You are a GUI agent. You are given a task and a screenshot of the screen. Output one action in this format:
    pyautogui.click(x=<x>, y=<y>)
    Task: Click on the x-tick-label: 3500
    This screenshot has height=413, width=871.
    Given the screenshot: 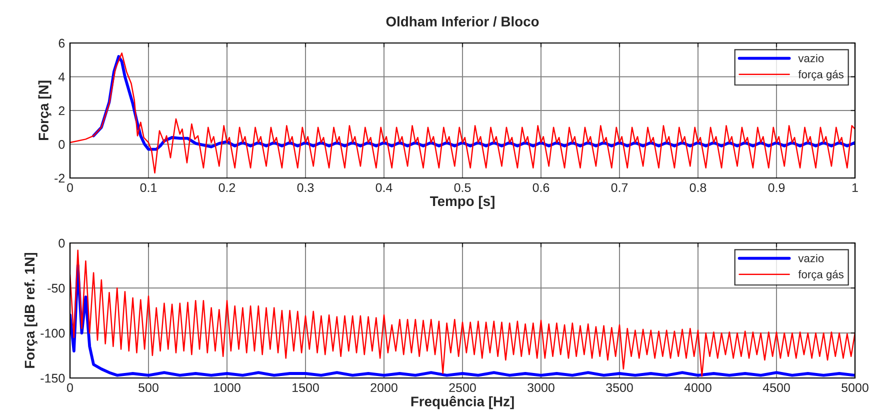 What is the action you would take?
    pyautogui.click(x=619, y=387)
    